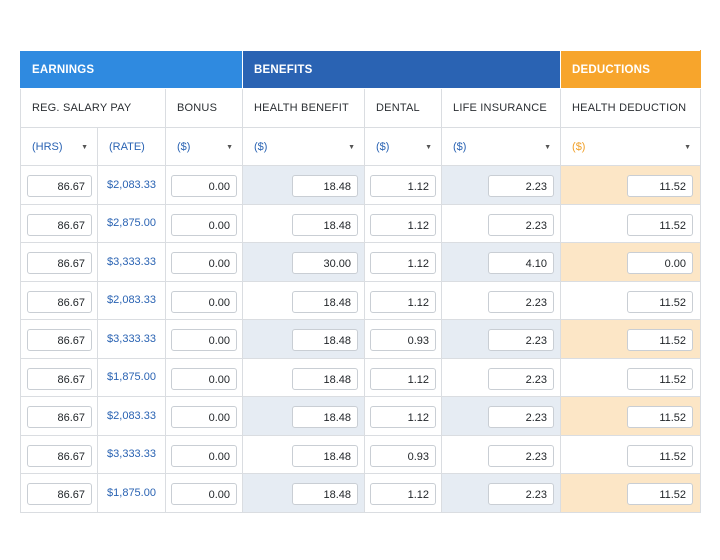  What do you see at coordinates (304, 108) in the screenshot?
I see `health-benefit-header: HEALTH BENEFIT` at bounding box center [304, 108].